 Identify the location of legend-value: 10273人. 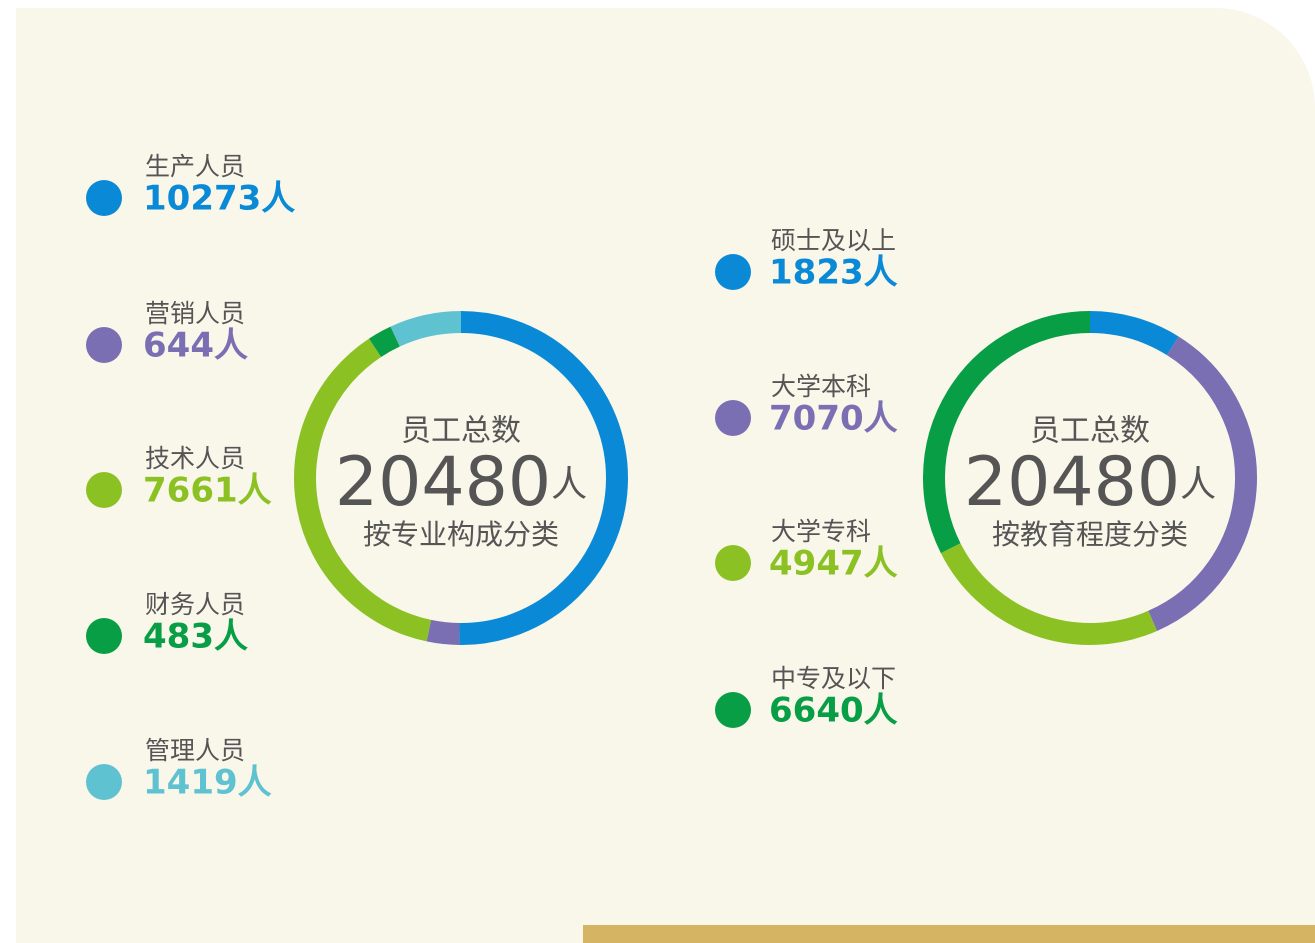
(219, 199).